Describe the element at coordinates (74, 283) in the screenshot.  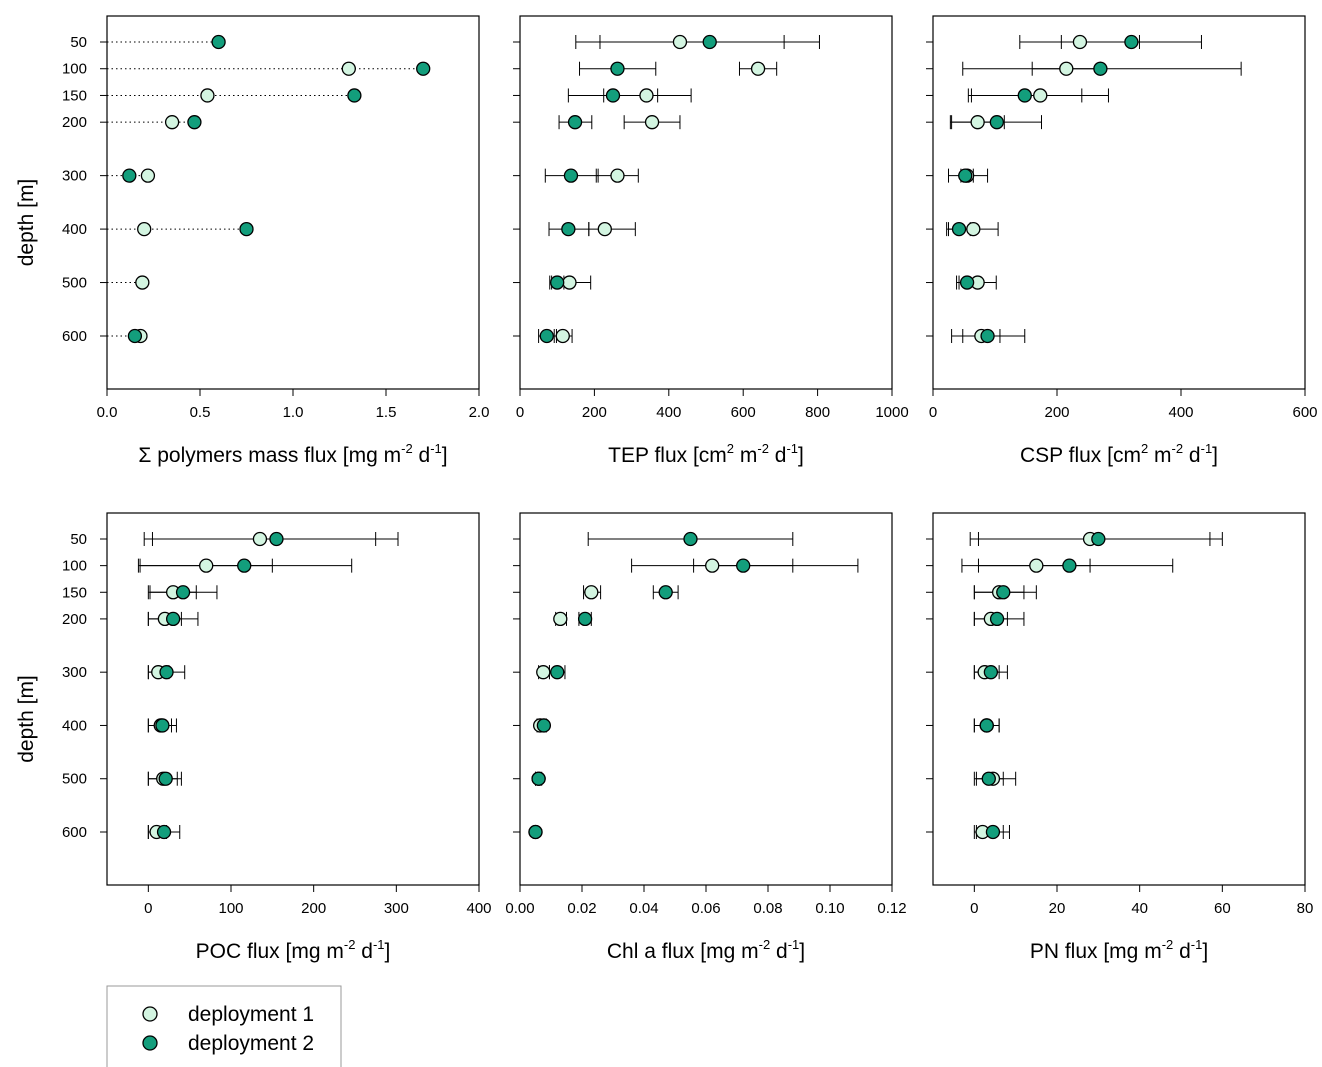
I see `y-tick-label: 500` at that location.